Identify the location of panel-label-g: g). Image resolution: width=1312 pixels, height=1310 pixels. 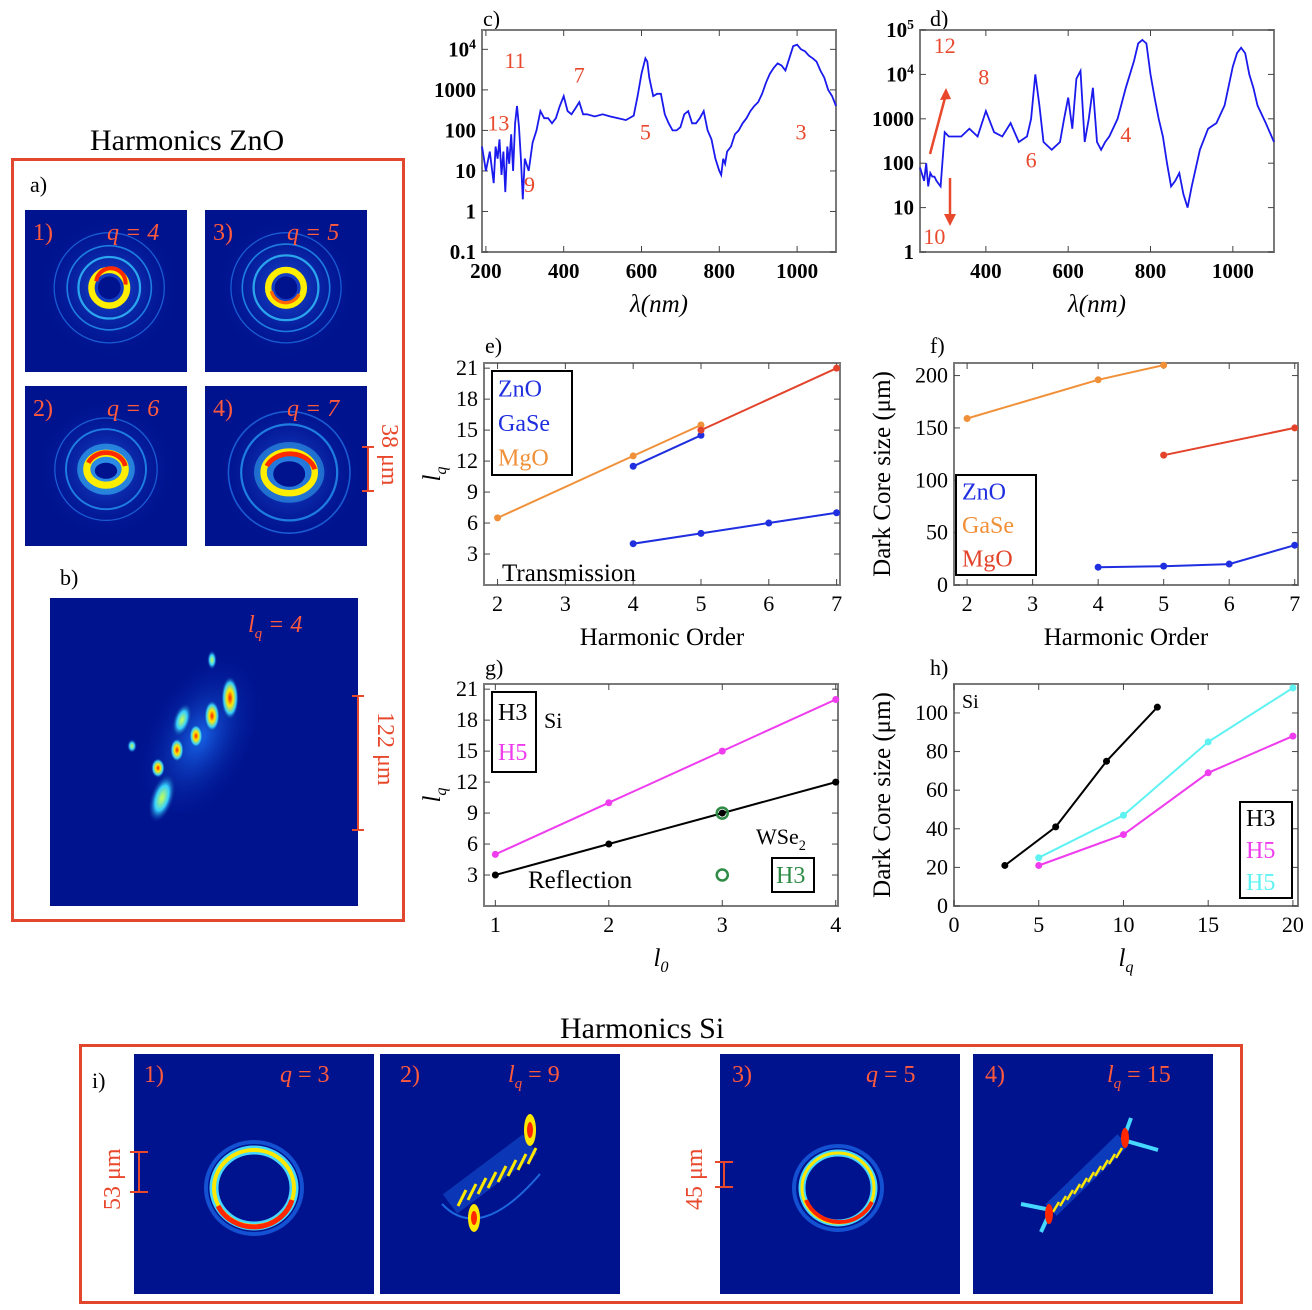
(494, 667).